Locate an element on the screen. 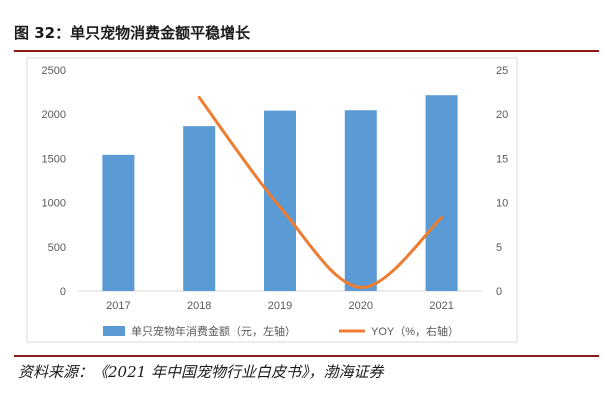 The image size is (605, 408). x-tick-label: 2018 is located at coordinates (199, 306).